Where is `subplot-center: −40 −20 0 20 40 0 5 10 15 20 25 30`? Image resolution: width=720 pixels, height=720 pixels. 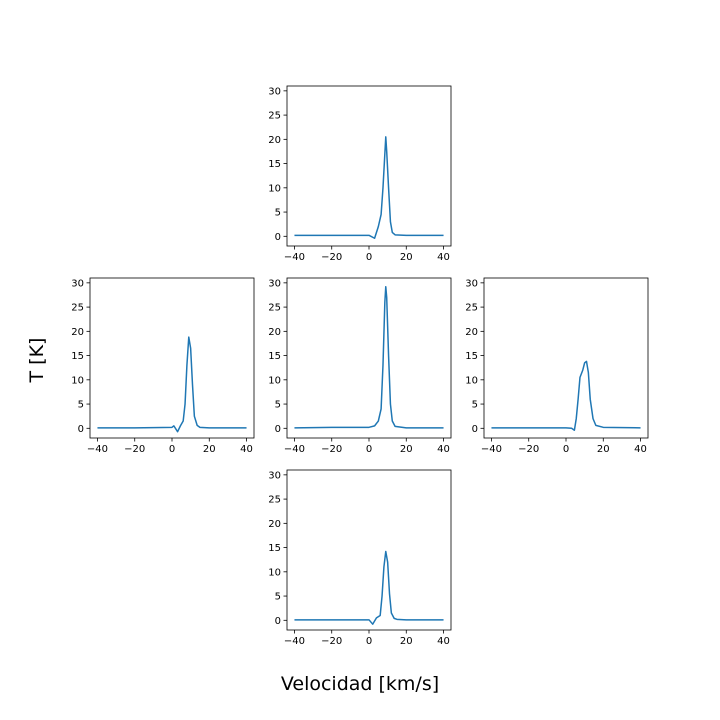 subplot-center: −40 −20 0 20 40 0 5 10 15 20 25 30 is located at coordinates (360, 366).